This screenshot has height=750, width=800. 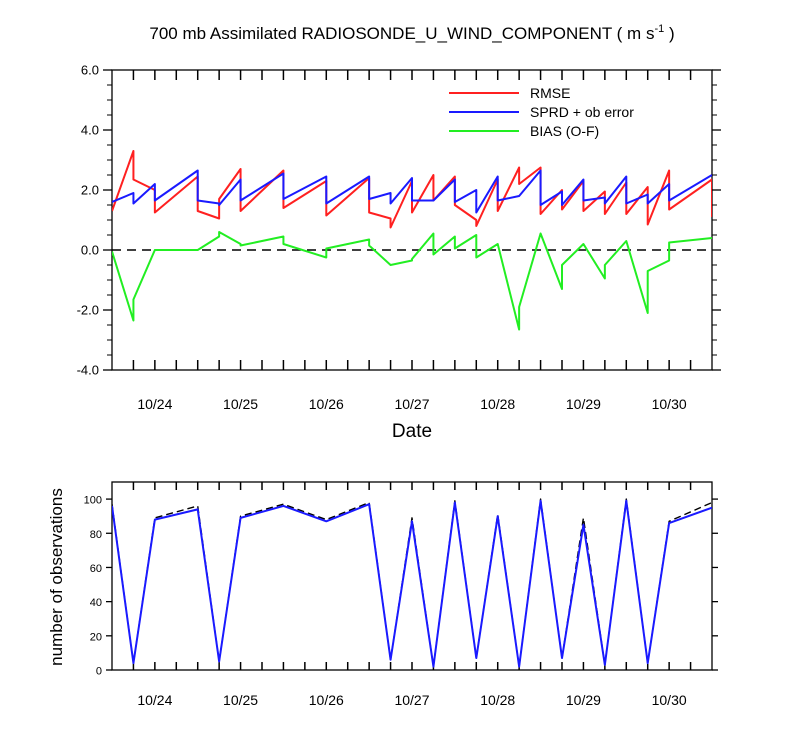 What do you see at coordinates (90, 70) in the screenshot?
I see `y-tick-label: 6.0` at bounding box center [90, 70].